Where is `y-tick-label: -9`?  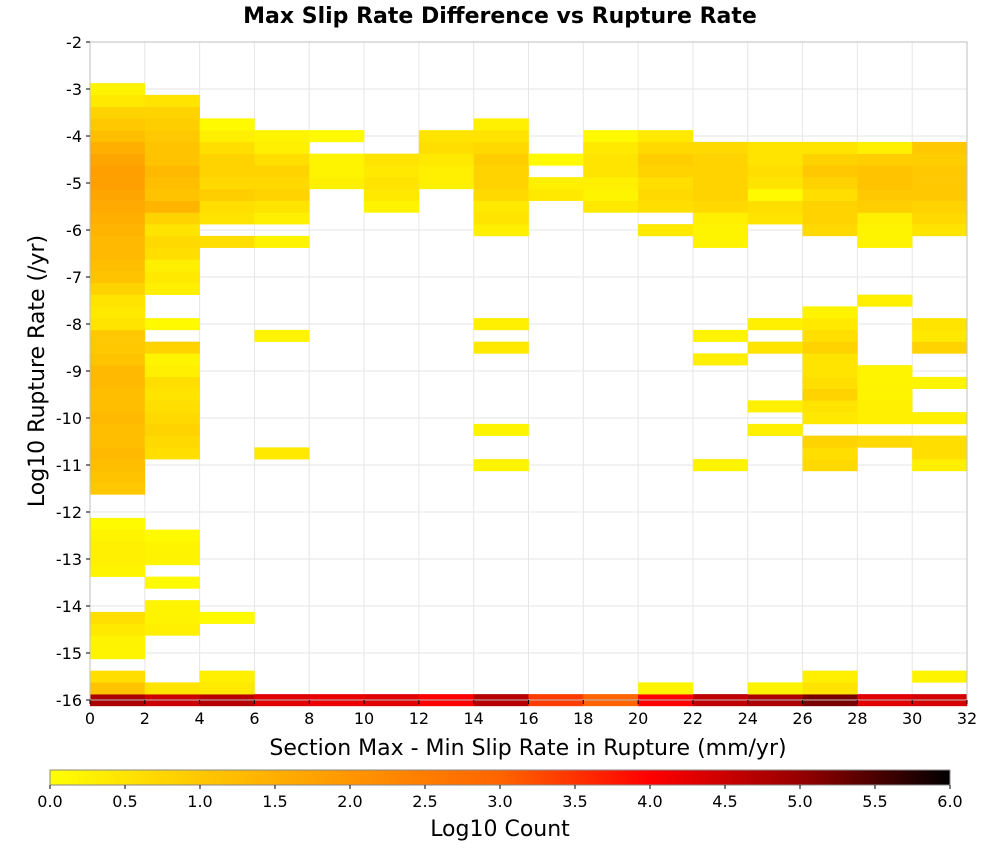
y-tick-label: -9 is located at coordinates (74, 371).